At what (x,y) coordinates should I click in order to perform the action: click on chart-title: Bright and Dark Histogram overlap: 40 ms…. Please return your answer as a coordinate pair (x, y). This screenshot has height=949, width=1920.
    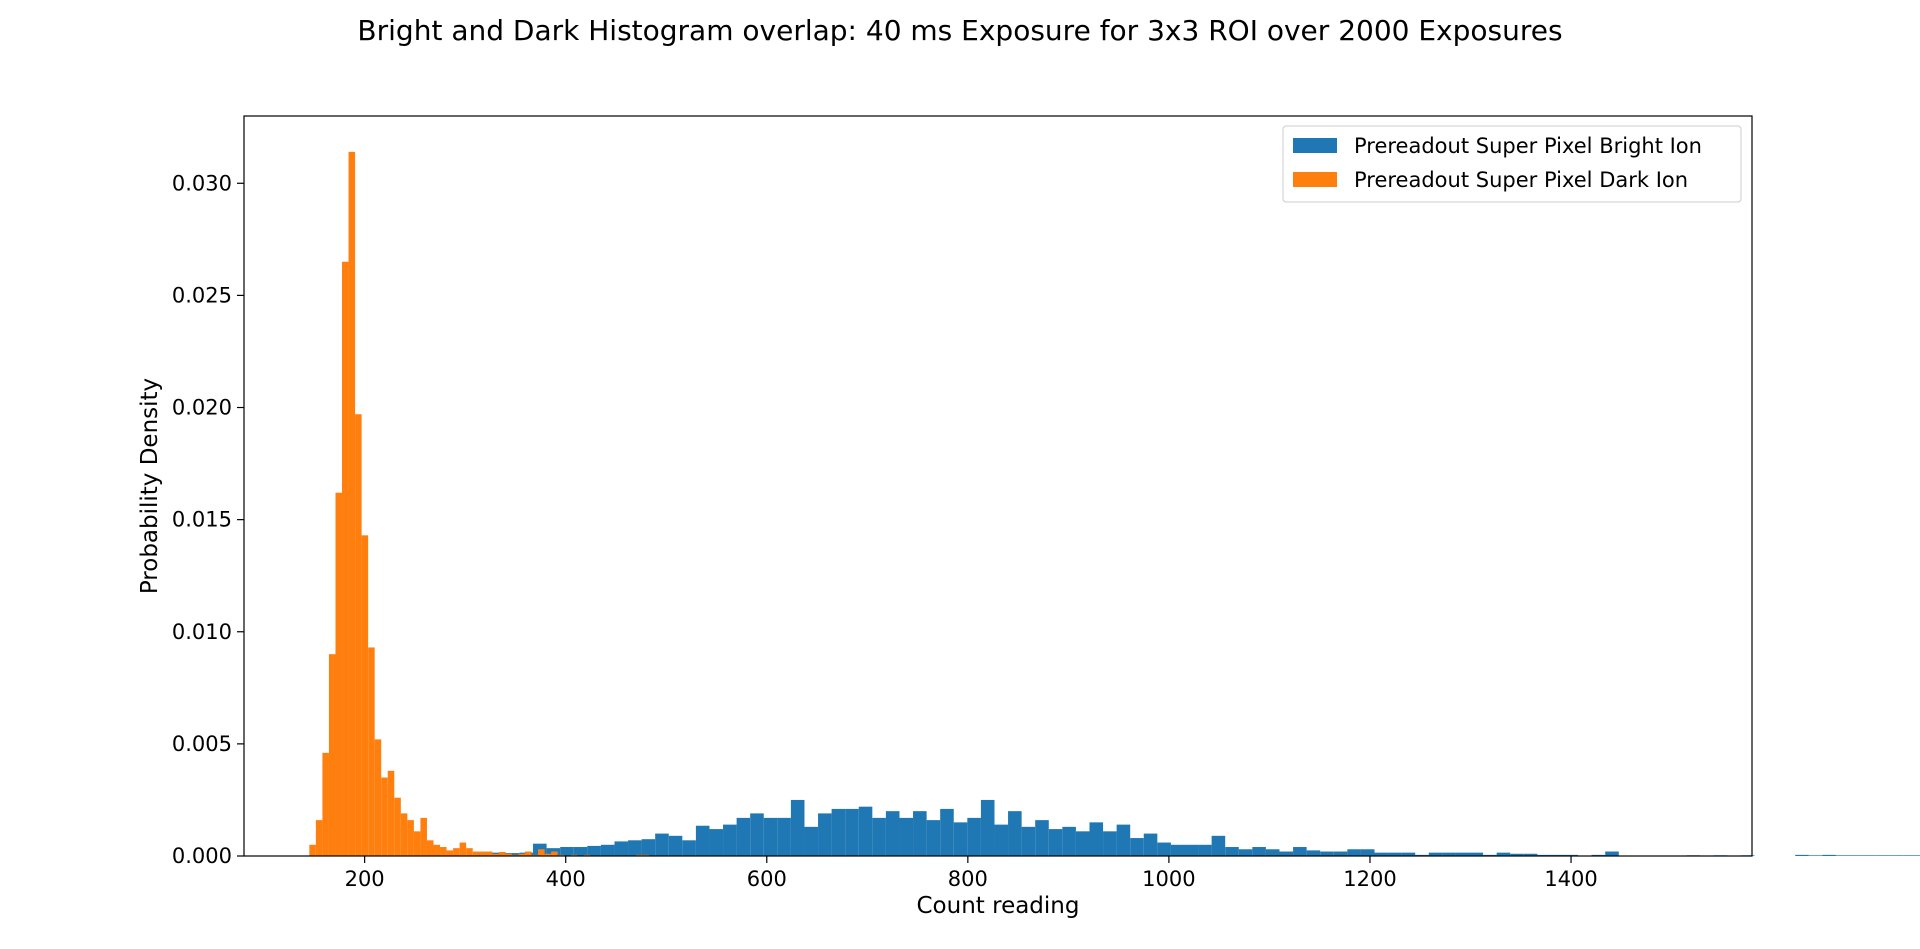
    Looking at the image, I should click on (959, 30).